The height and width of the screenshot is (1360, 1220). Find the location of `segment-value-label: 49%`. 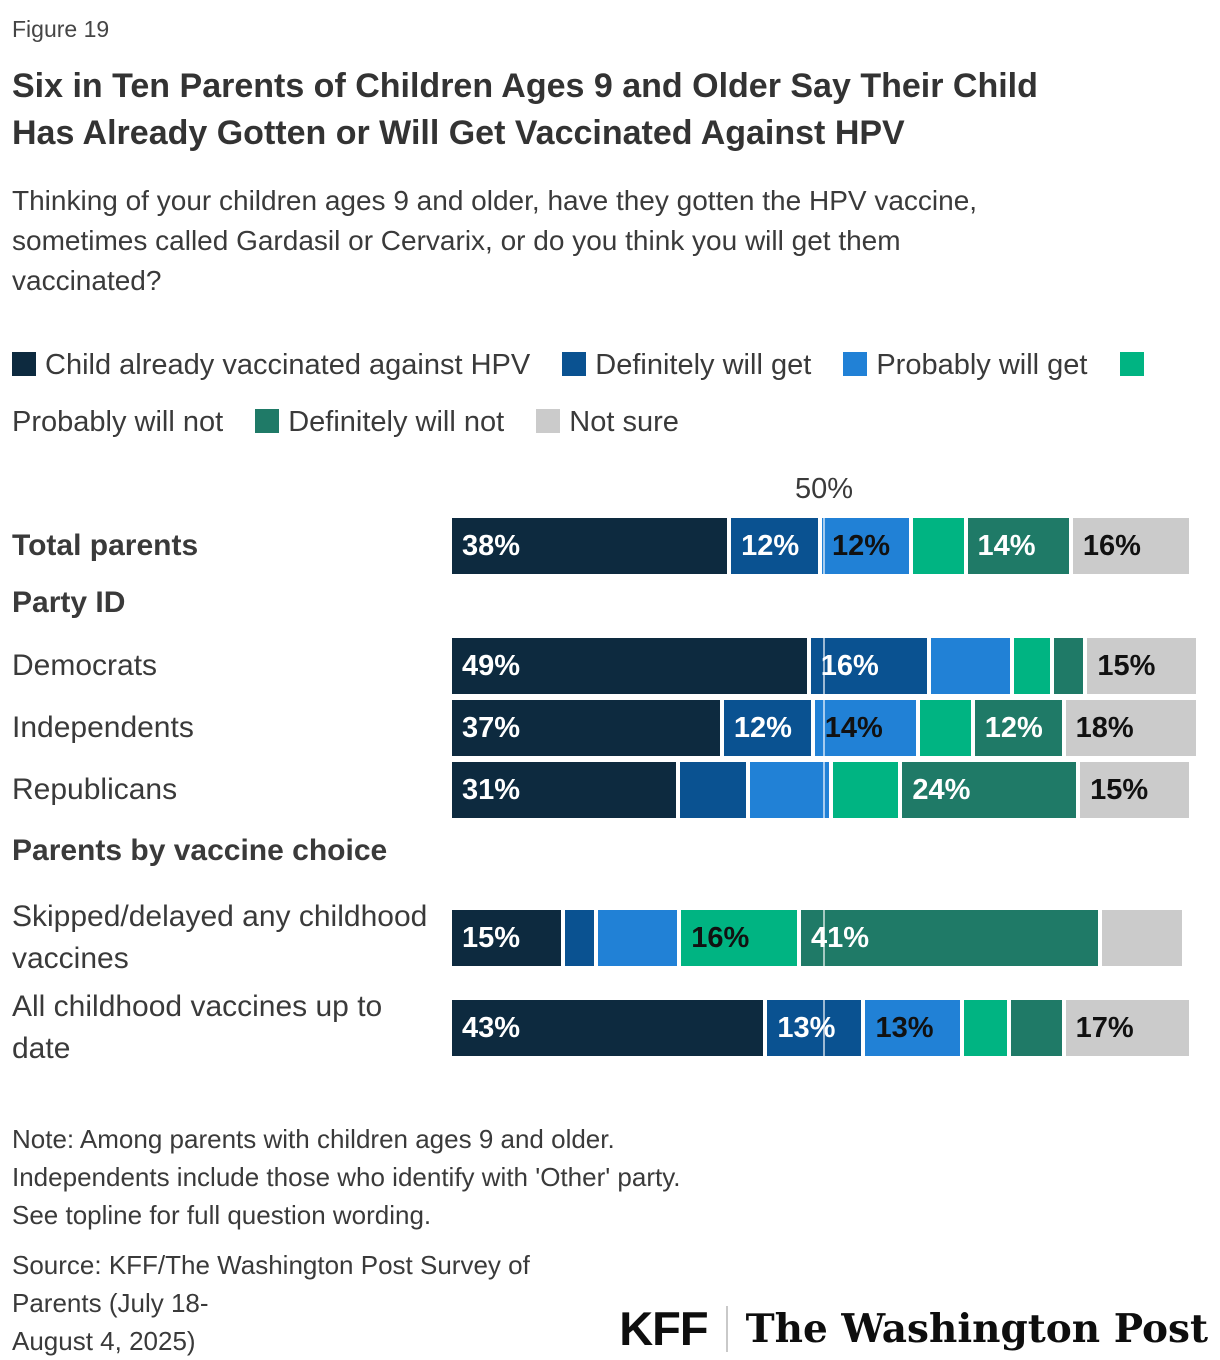

segment-value-label: 49% is located at coordinates (491, 666).